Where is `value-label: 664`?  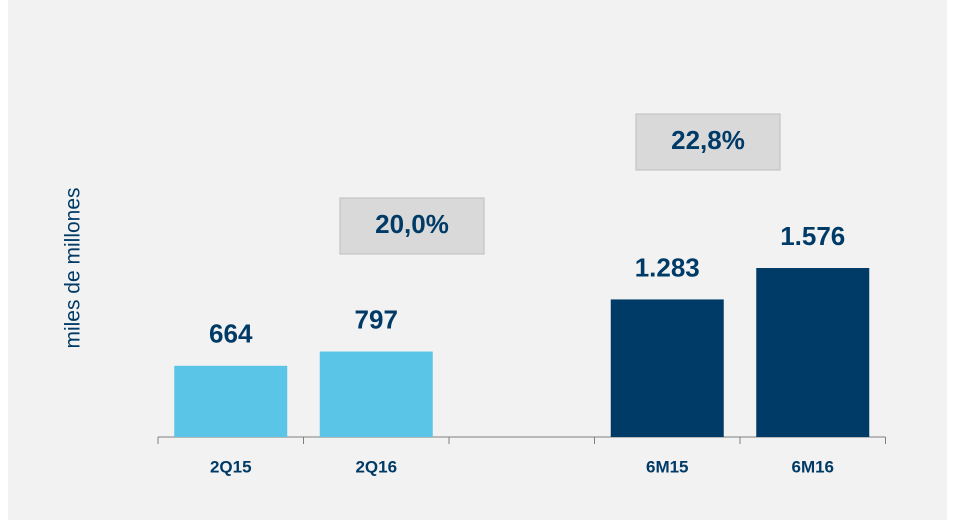 value-label: 664 is located at coordinates (231, 334).